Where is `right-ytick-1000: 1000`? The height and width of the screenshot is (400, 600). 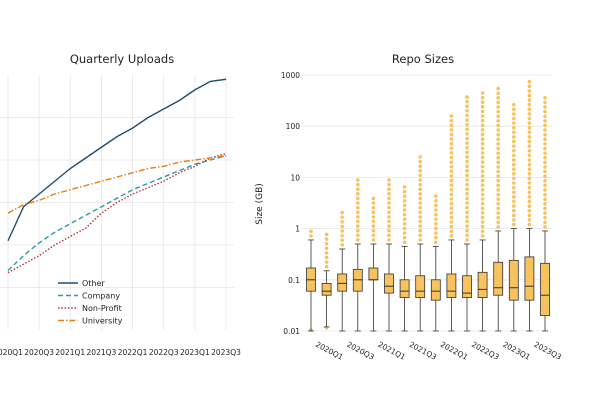
right-ytick-1000: 1000 is located at coordinates (290, 75).